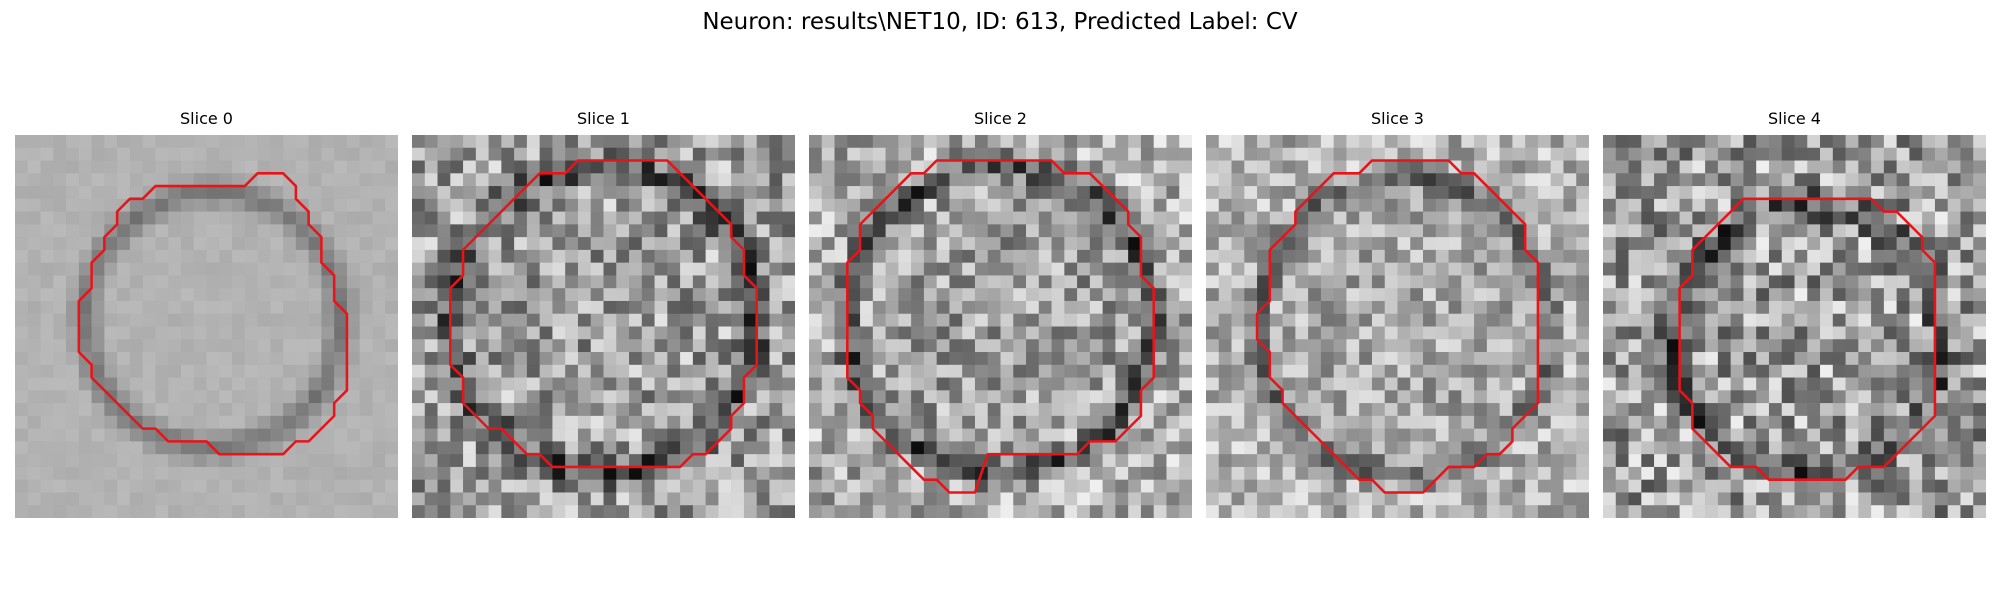 The width and height of the screenshot is (2000, 600). Describe the element at coordinates (1397, 326) in the screenshot. I see `cell-contour` at that location.